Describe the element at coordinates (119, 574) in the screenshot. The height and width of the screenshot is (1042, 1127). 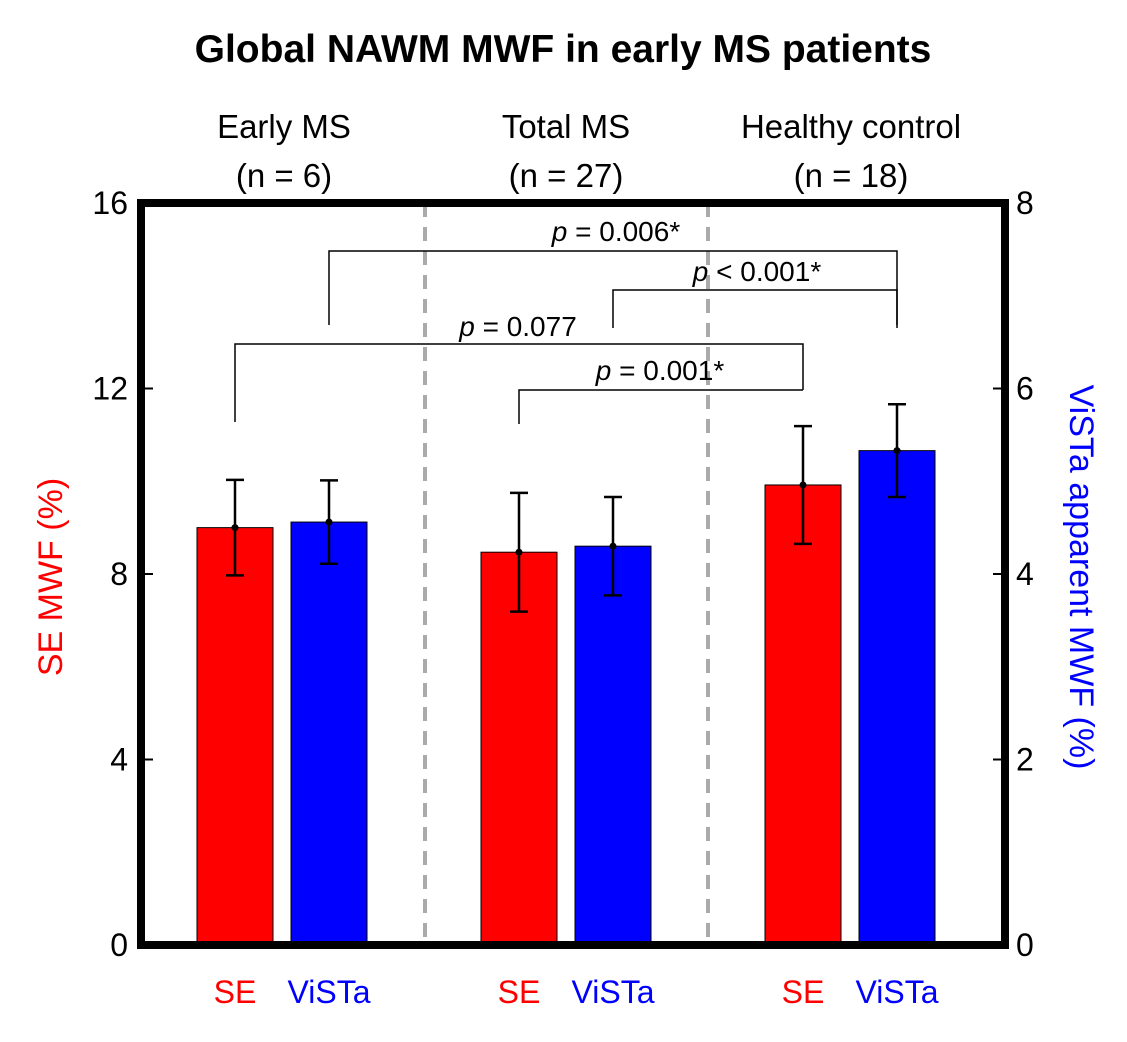
I see `y-left-tick-label: 8` at that location.